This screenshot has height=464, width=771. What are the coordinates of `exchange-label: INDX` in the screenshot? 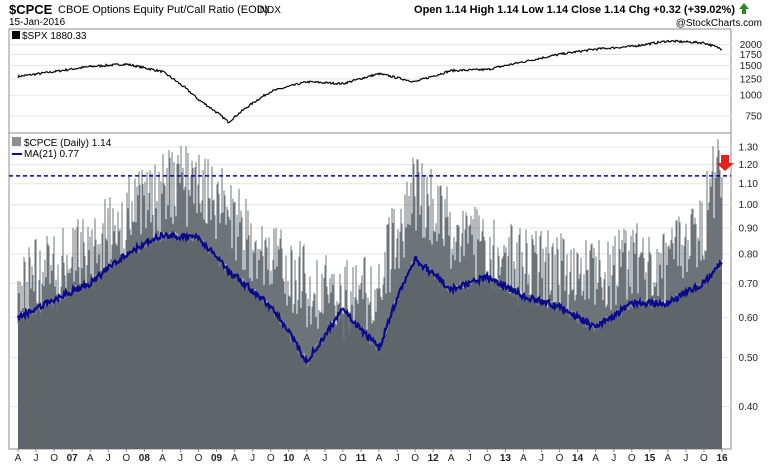 It's located at (269, 10).